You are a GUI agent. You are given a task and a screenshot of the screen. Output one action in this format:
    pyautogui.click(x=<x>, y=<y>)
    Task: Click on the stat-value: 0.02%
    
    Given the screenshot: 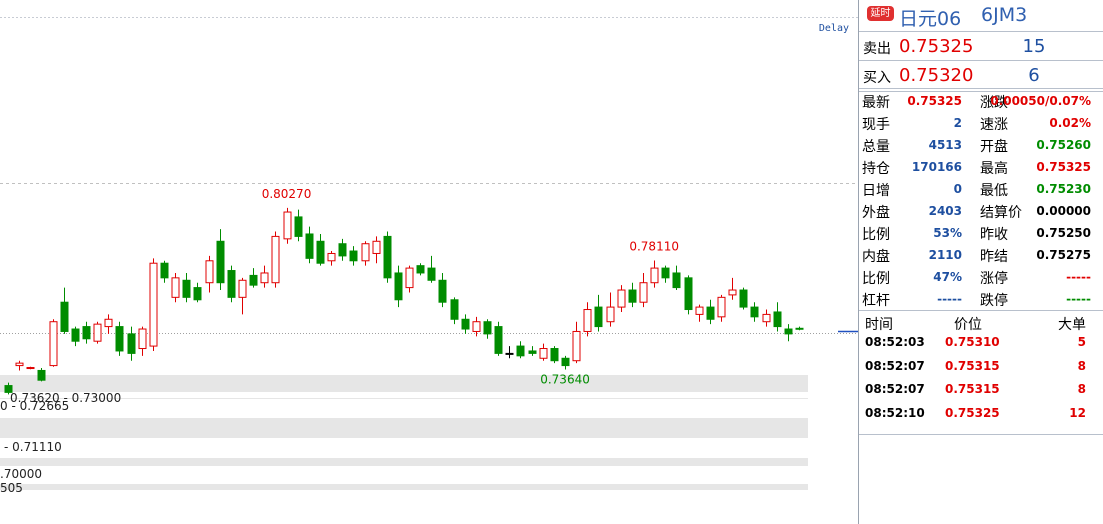 What is the action you would take?
    pyautogui.click(x=1070, y=123)
    